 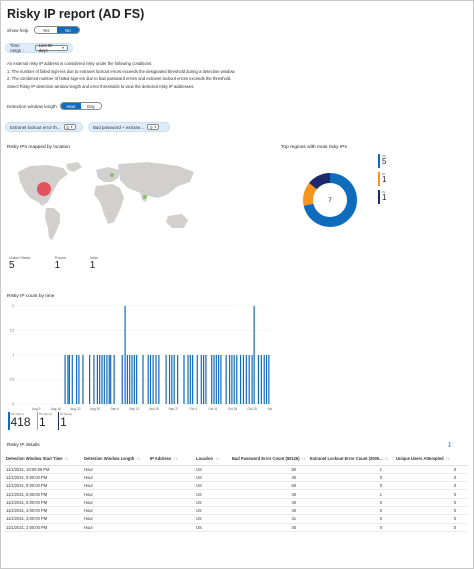 I want to click on table-row: 11/1/2021, 2:00:00 PM Hour US 40 0 0, so click(x=236, y=527).